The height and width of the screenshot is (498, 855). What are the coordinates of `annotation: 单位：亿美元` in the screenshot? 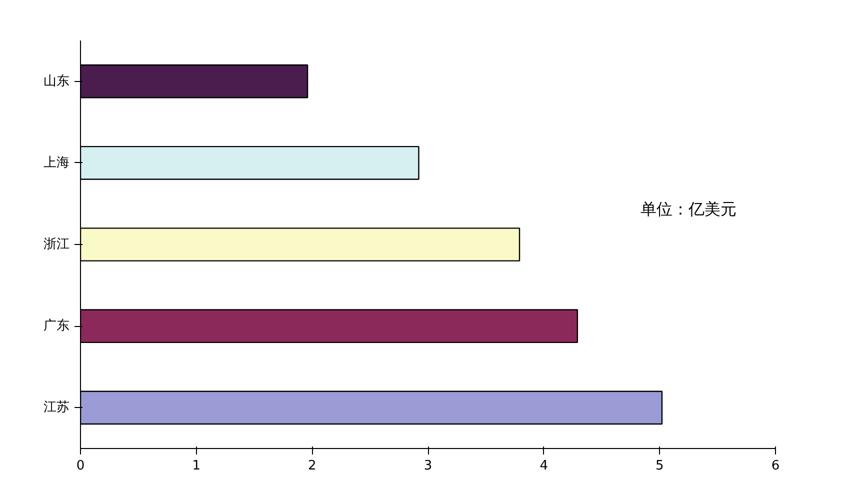 It's located at (688, 209).